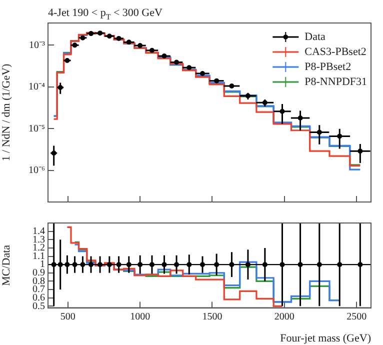 The width and height of the screenshot is (383, 345). Describe the element at coordinates (6, 112) in the screenshot. I see `y-axis-title: 1 / NdN / dm (1/GeV)` at that location.